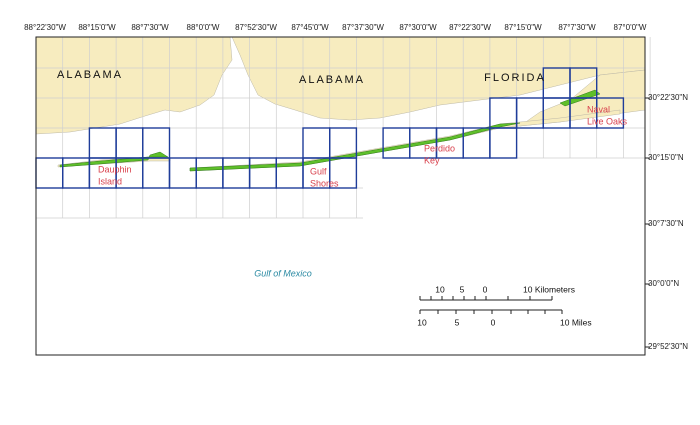  What do you see at coordinates (256, 27) in the screenshot?
I see `longitude-label: 87°52'30"W` at bounding box center [256, 27].